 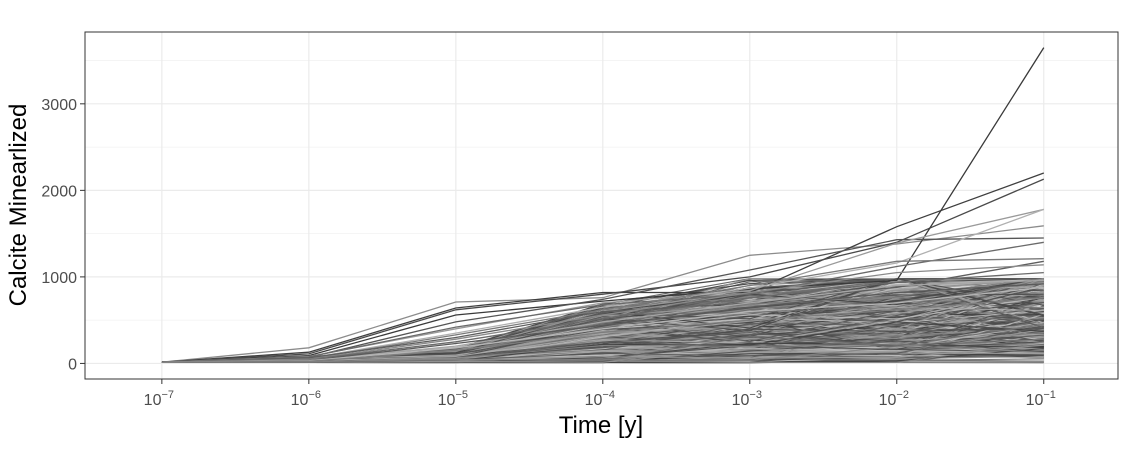 I want to click on y-axis-title: Calcite Minearlized, so click(x=18, y=205).